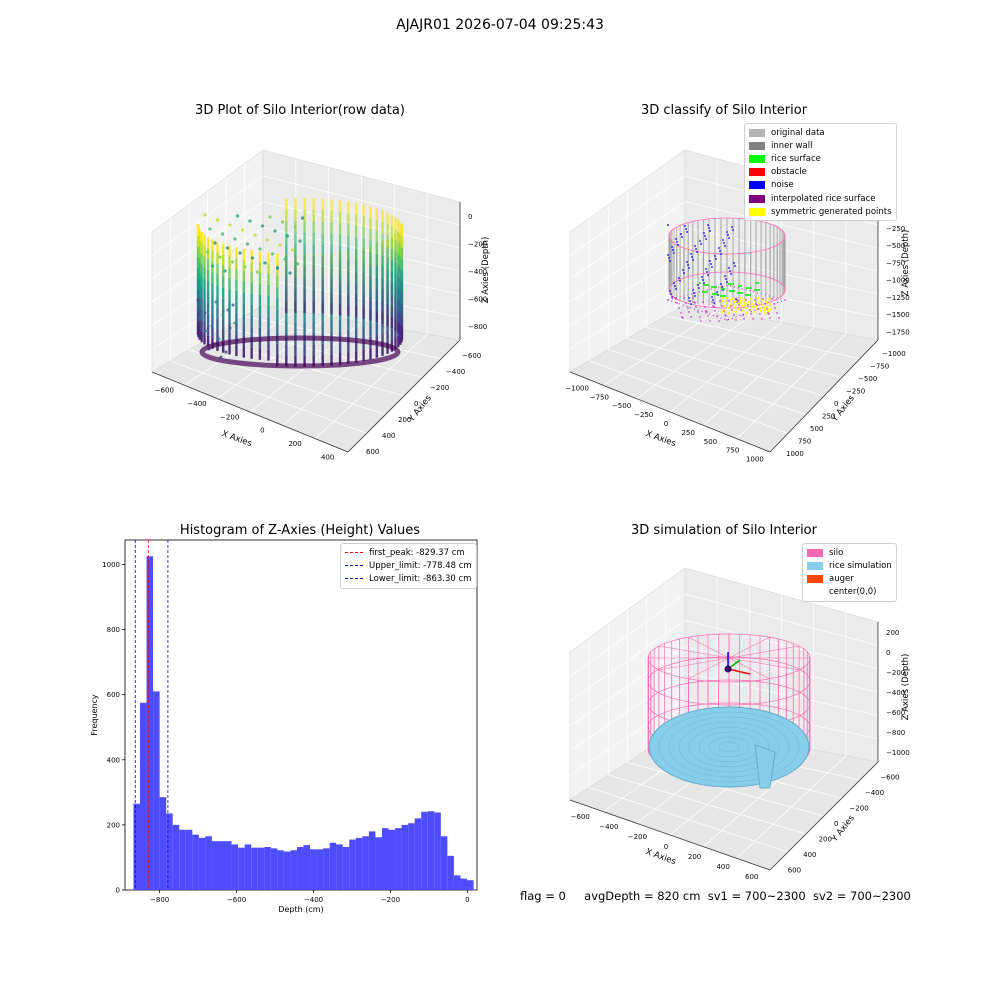 The height and width of the screenshot is (1000, 1000). Describe the element at coordinates (300, 909) in the screenshot. I see `x-axis-label: Depth (cm)` at that location.